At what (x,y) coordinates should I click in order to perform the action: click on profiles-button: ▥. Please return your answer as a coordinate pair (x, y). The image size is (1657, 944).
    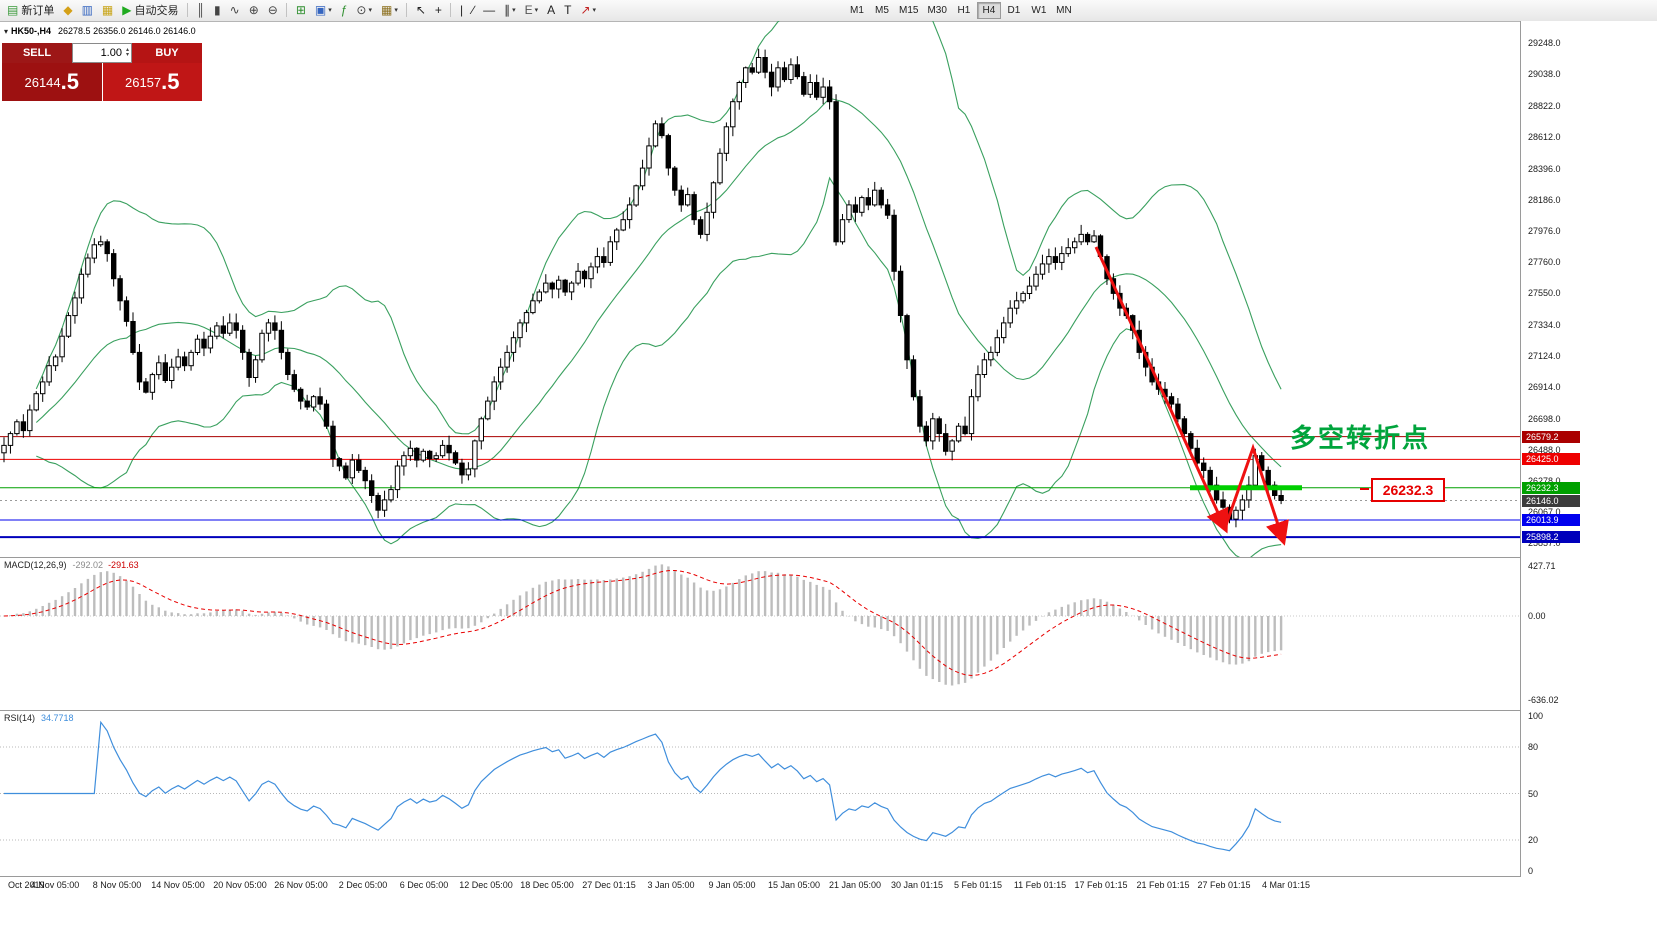
    Looking at the image, I should click on (87, 10).